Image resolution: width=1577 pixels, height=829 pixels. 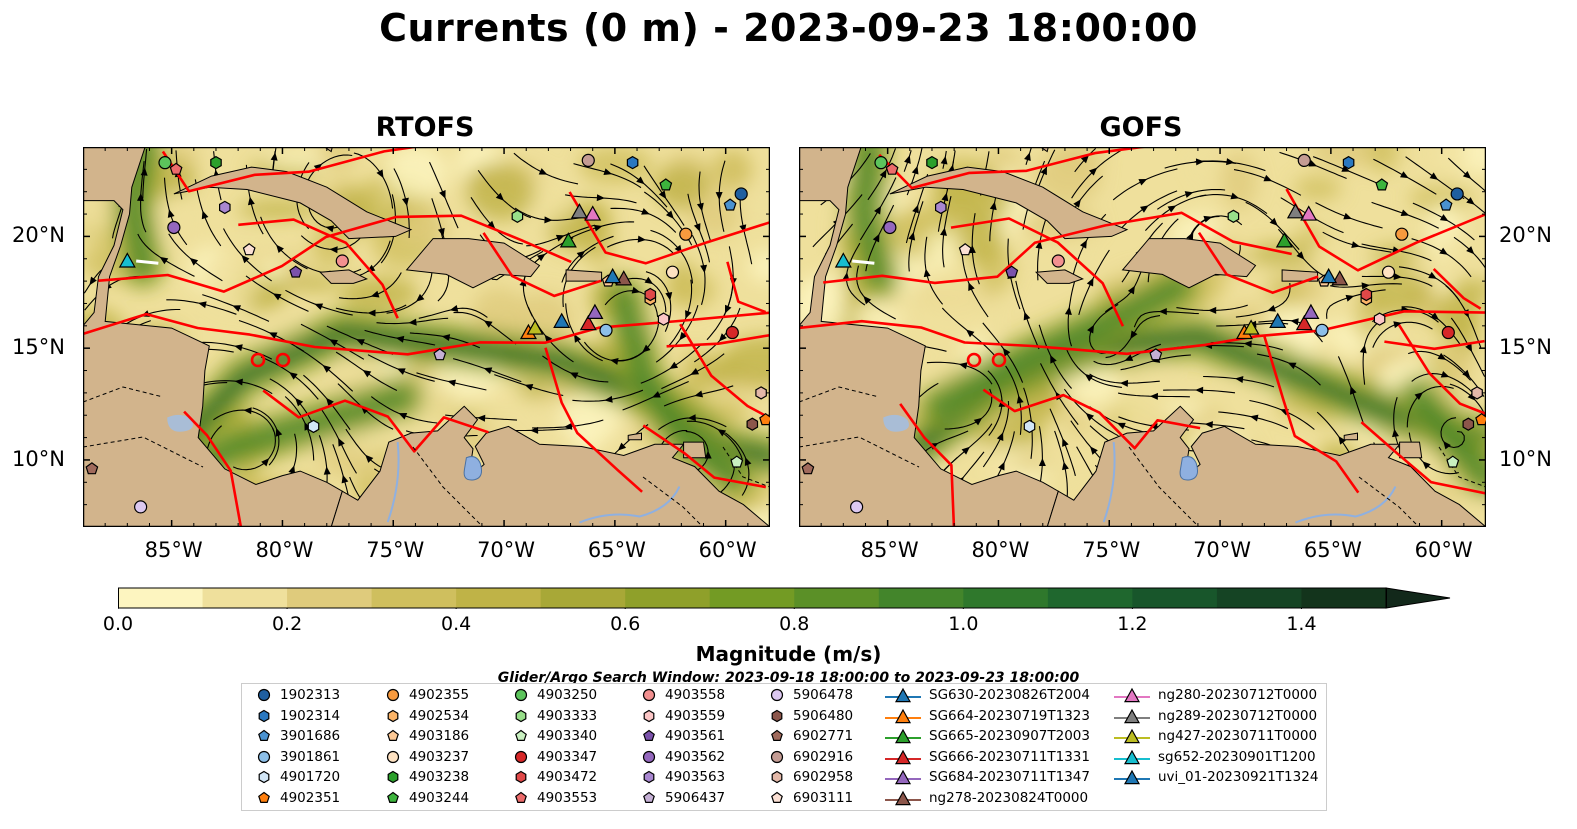 I want to click on legend-item: 4903559, so click(x=683, y=716).